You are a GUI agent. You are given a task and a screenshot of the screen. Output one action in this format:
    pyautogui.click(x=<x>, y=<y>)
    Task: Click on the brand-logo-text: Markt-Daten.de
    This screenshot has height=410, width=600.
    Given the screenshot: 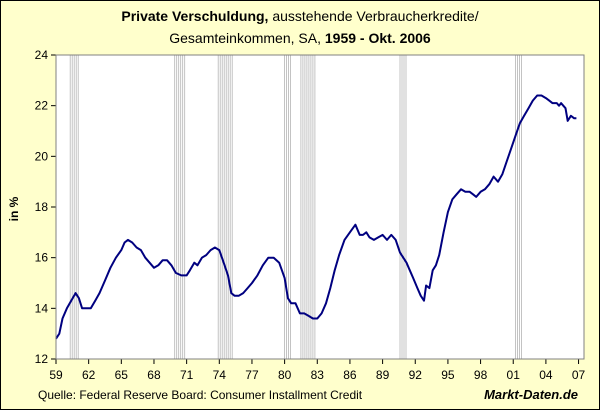 What is the action you would take?
    pyautogui.click(x=531, y=394)
    